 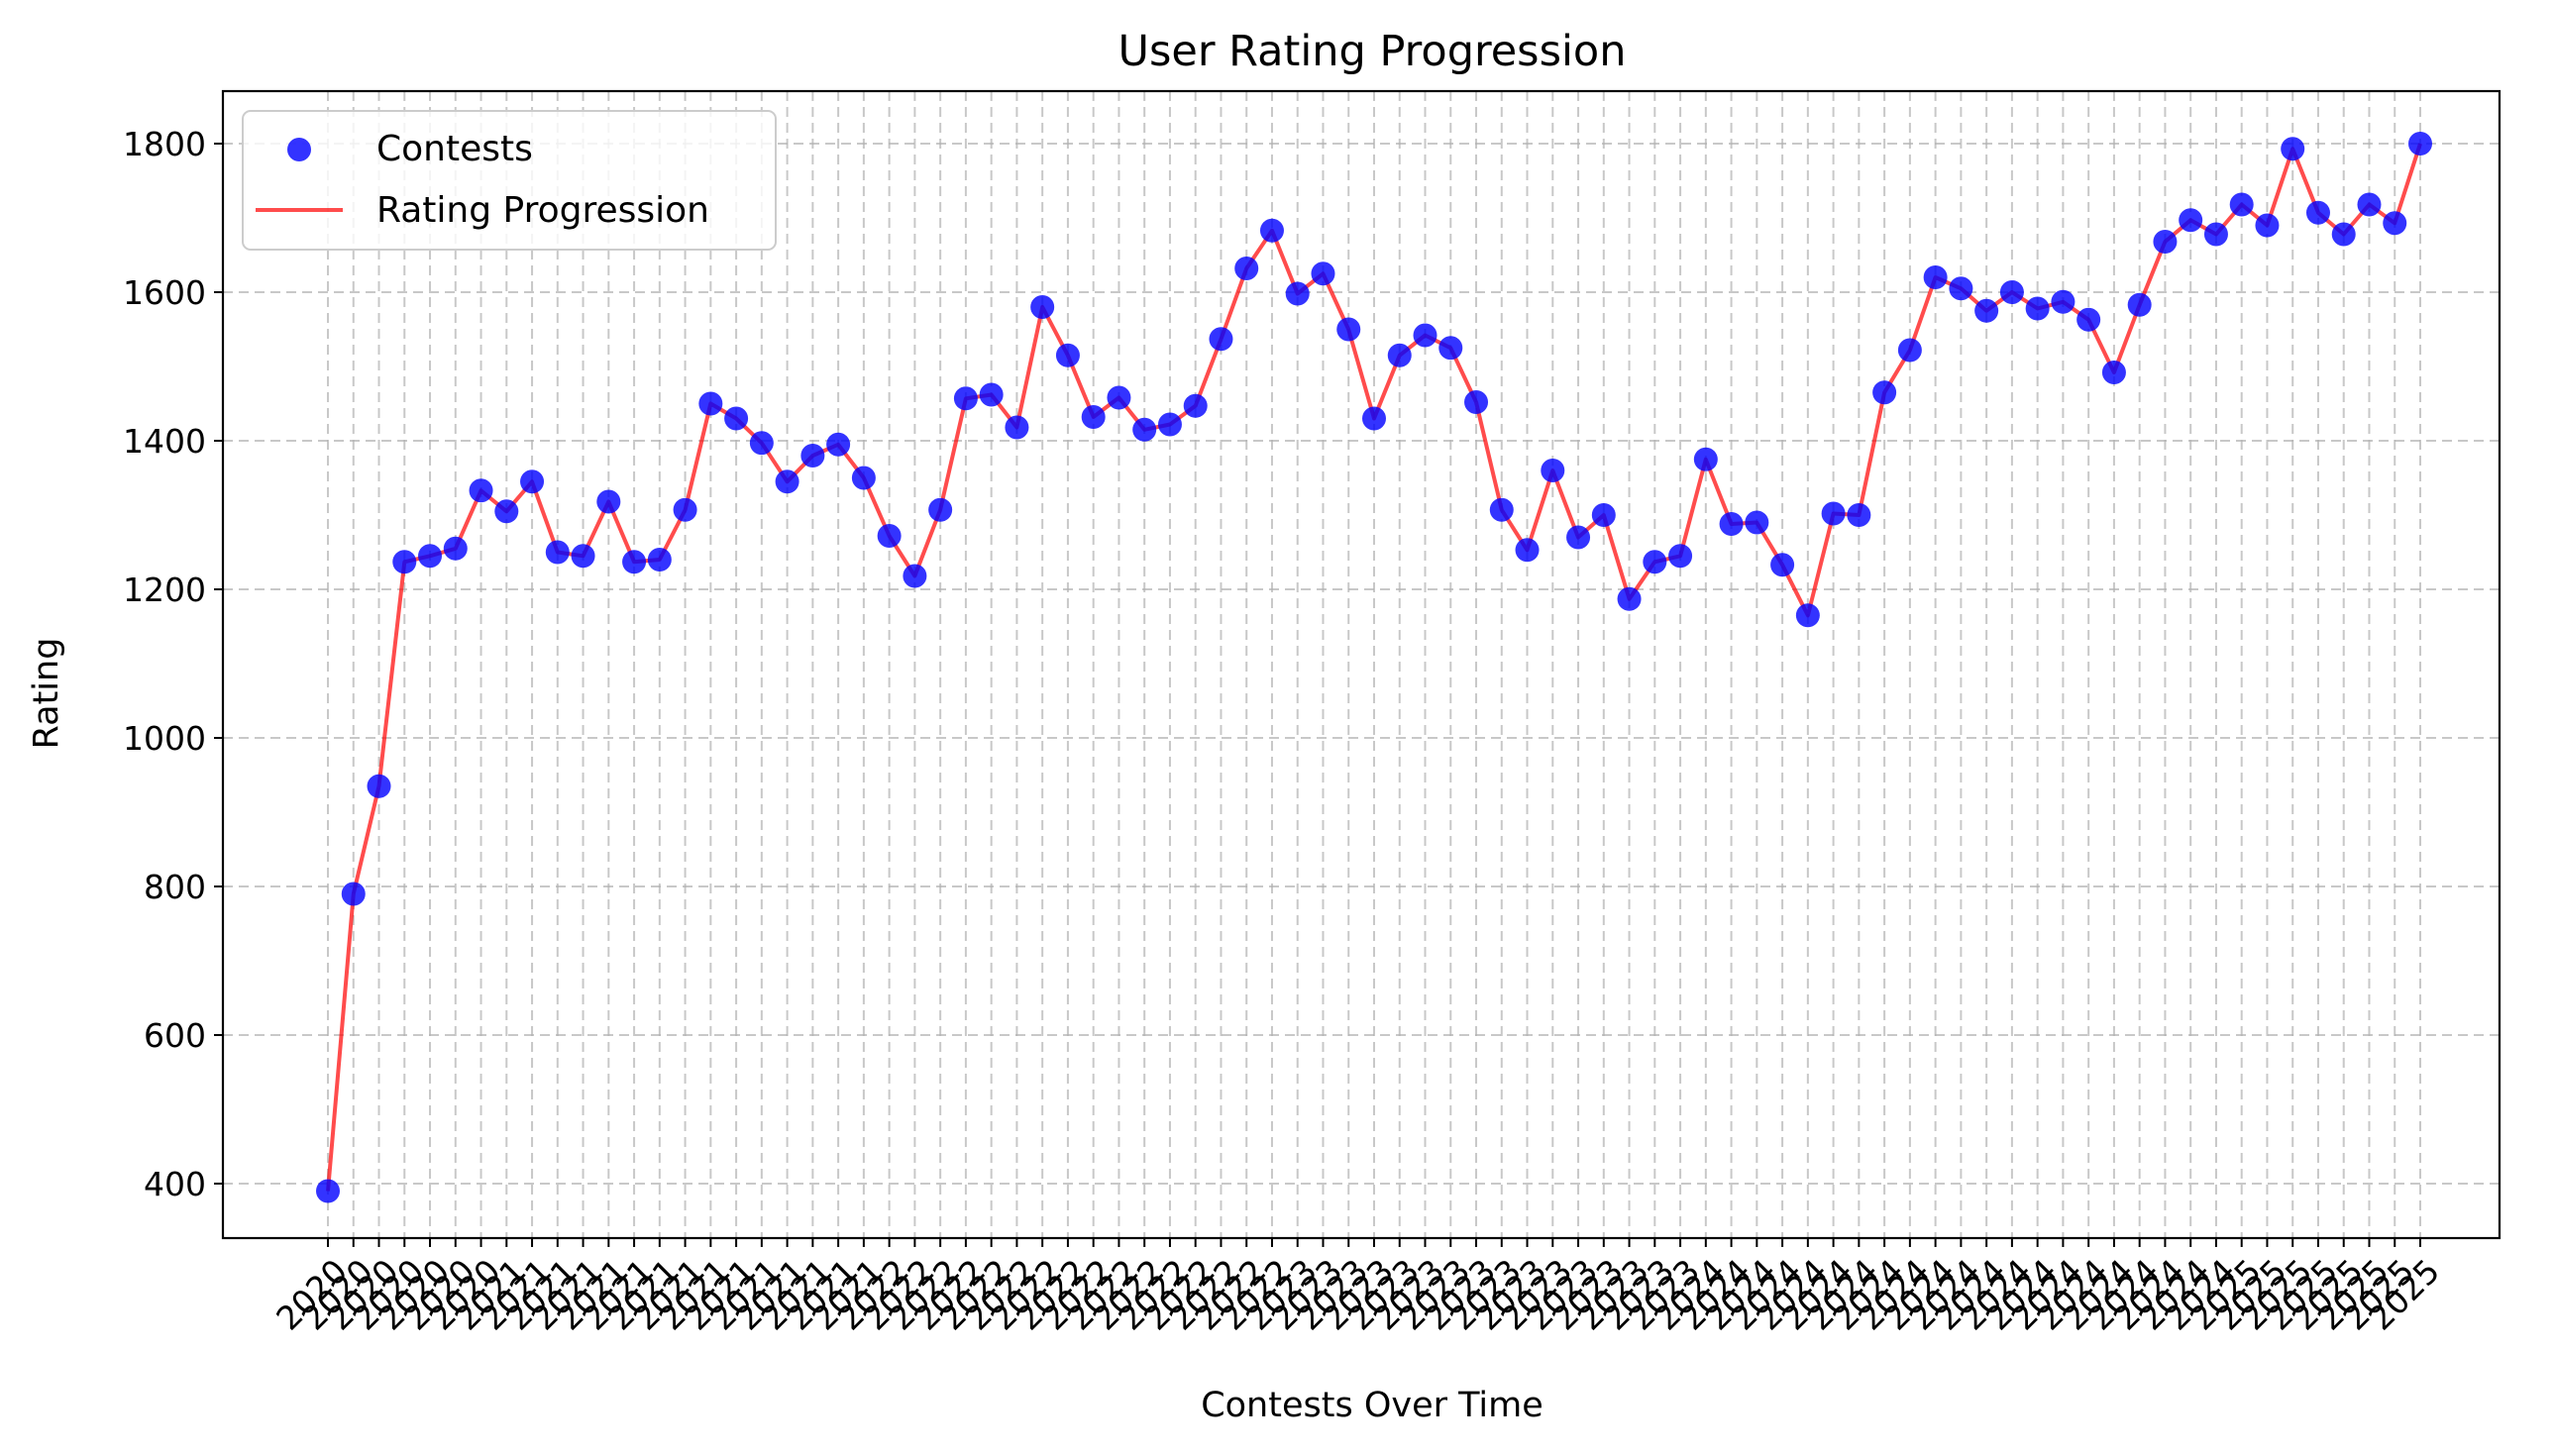 I want to click on legend-contests-marker, so click(x=299, y=149).